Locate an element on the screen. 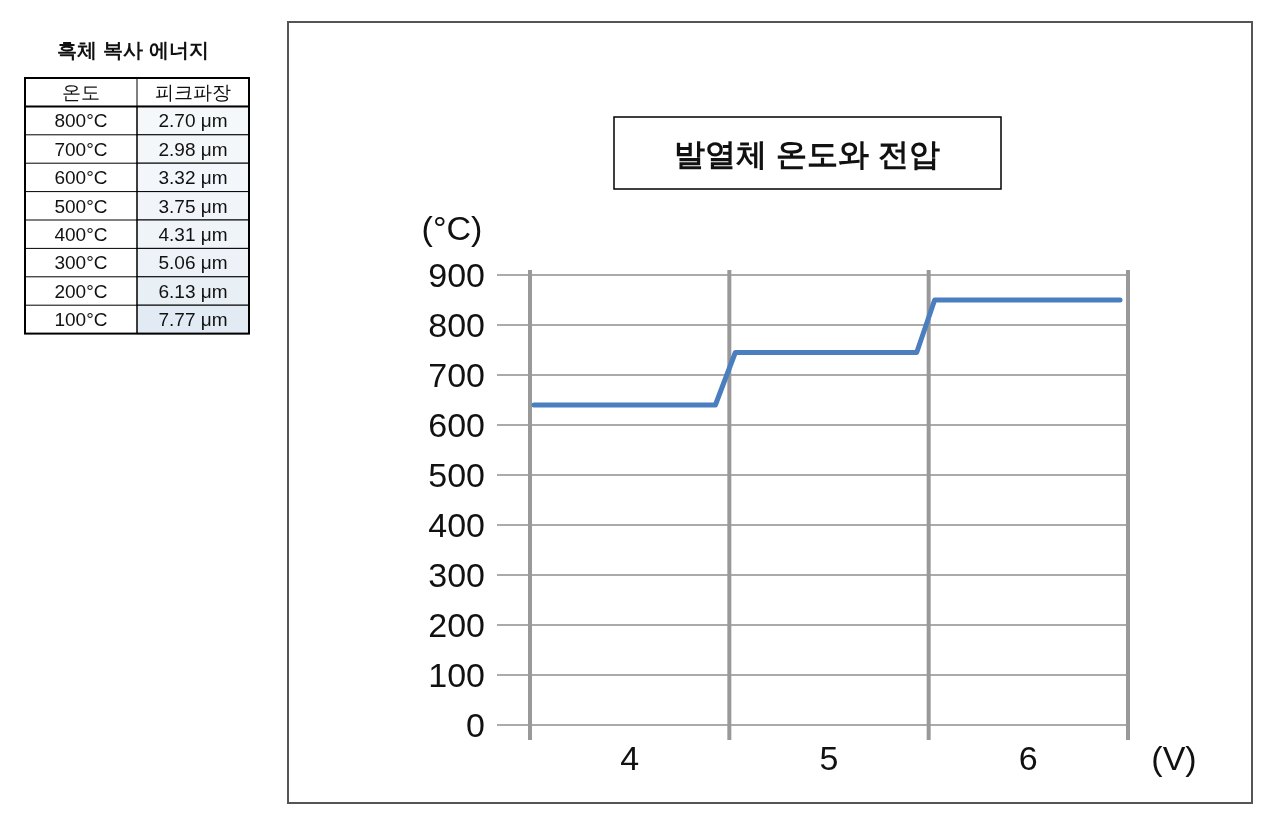 Image resolution: width=1273 pixels, height=826 pixels. data-label: 2.98 μm is located at coordinates (193, 149).